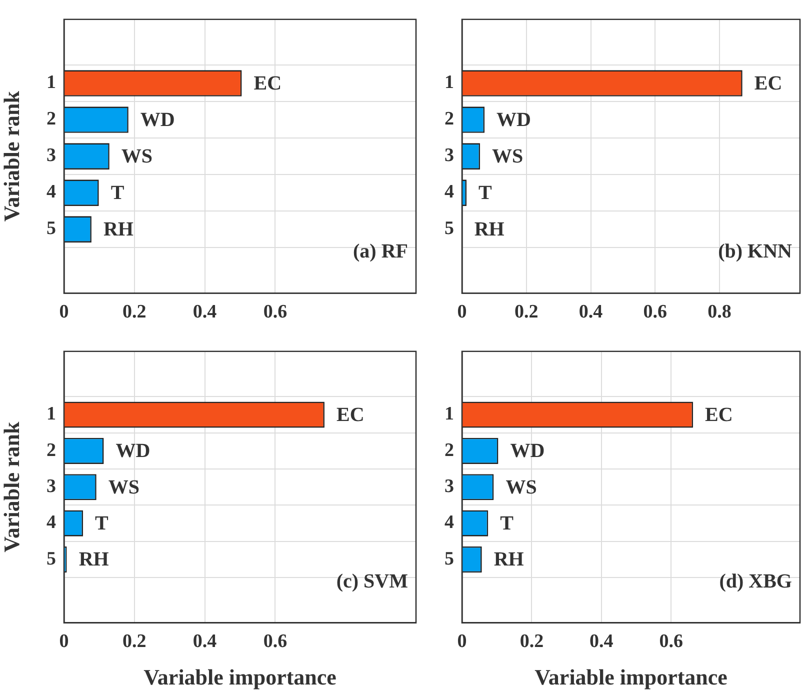 Image resolution: width=802 pixels, height=696 pixels. Describe the element at coordinates (380, 251) in the screenshot. I see `annotation: (a) RF` at that location.